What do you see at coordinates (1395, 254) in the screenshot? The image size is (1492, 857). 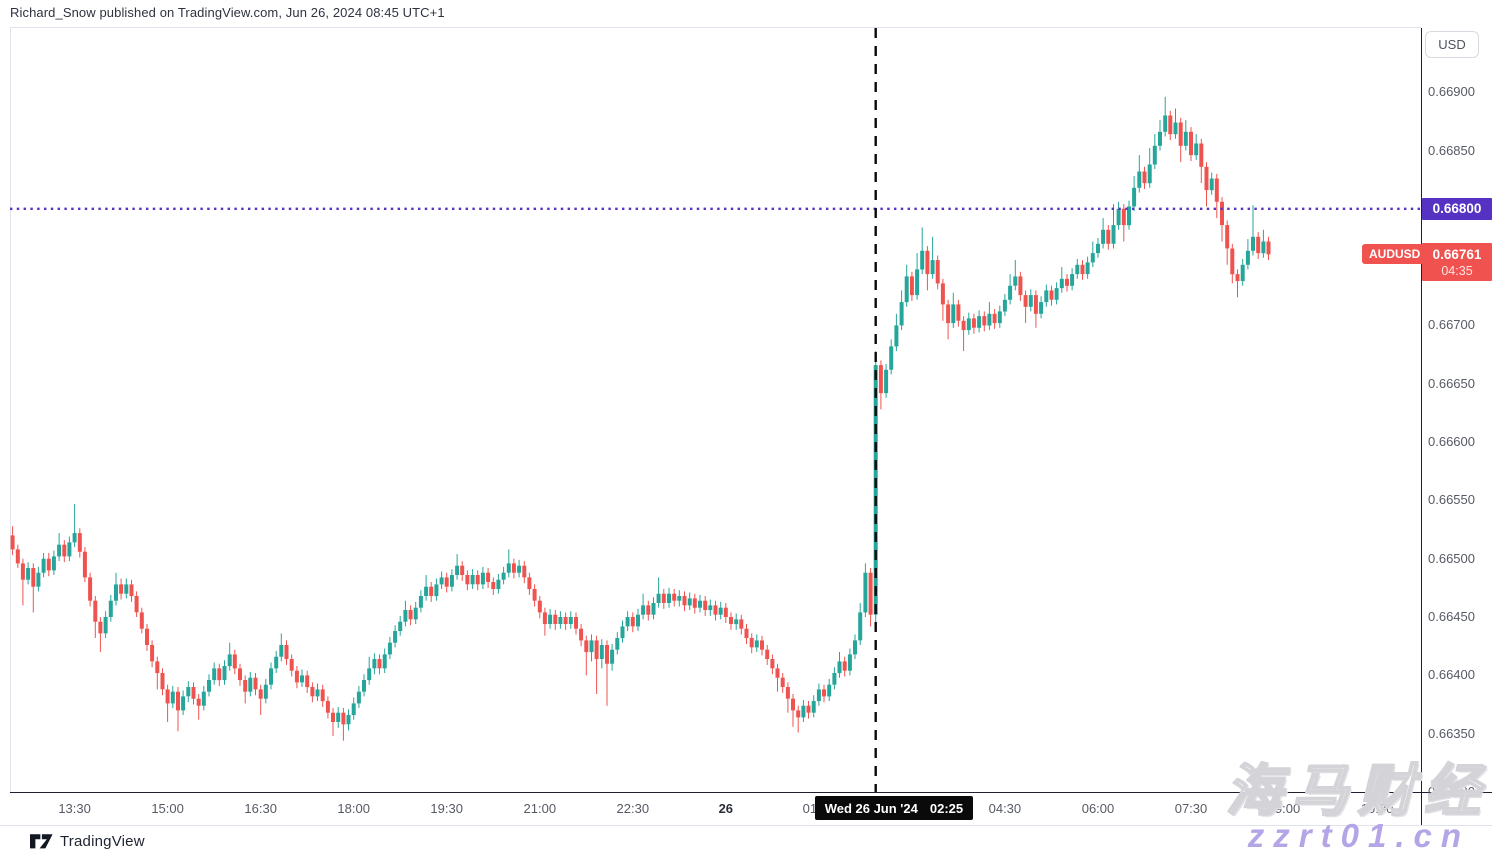 I see `symbol-last-price-tag: AUDUSD` at bounding box center [1395, 254].